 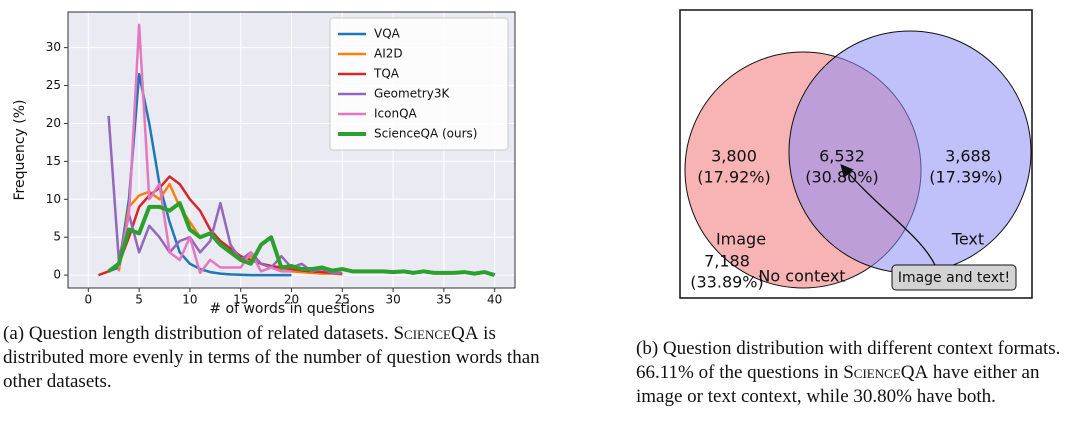 What do you see at coordinates (53, 85) in the screenshot?
I see `y-tick-label: 25` at bounding box center [53, 85].